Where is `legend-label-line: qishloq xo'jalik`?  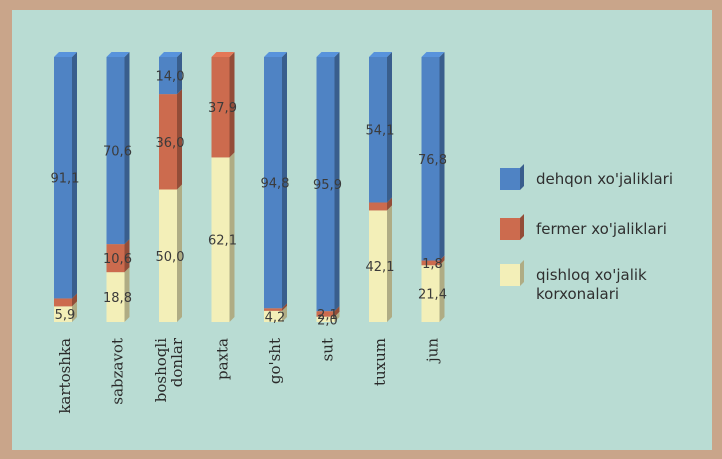
legend-label-line: qishloq xo'jalik is located at coordinates (591, 275).